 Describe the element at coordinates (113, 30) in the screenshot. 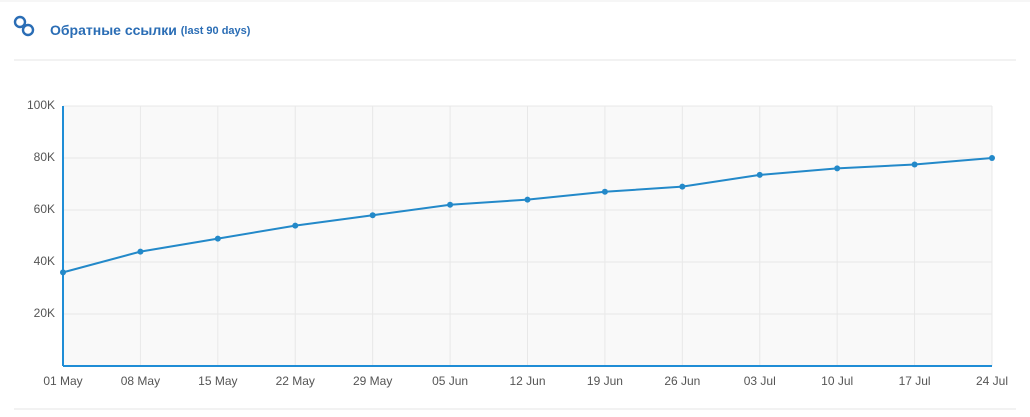

I see `title-text: Обратные ссылки` at that location.